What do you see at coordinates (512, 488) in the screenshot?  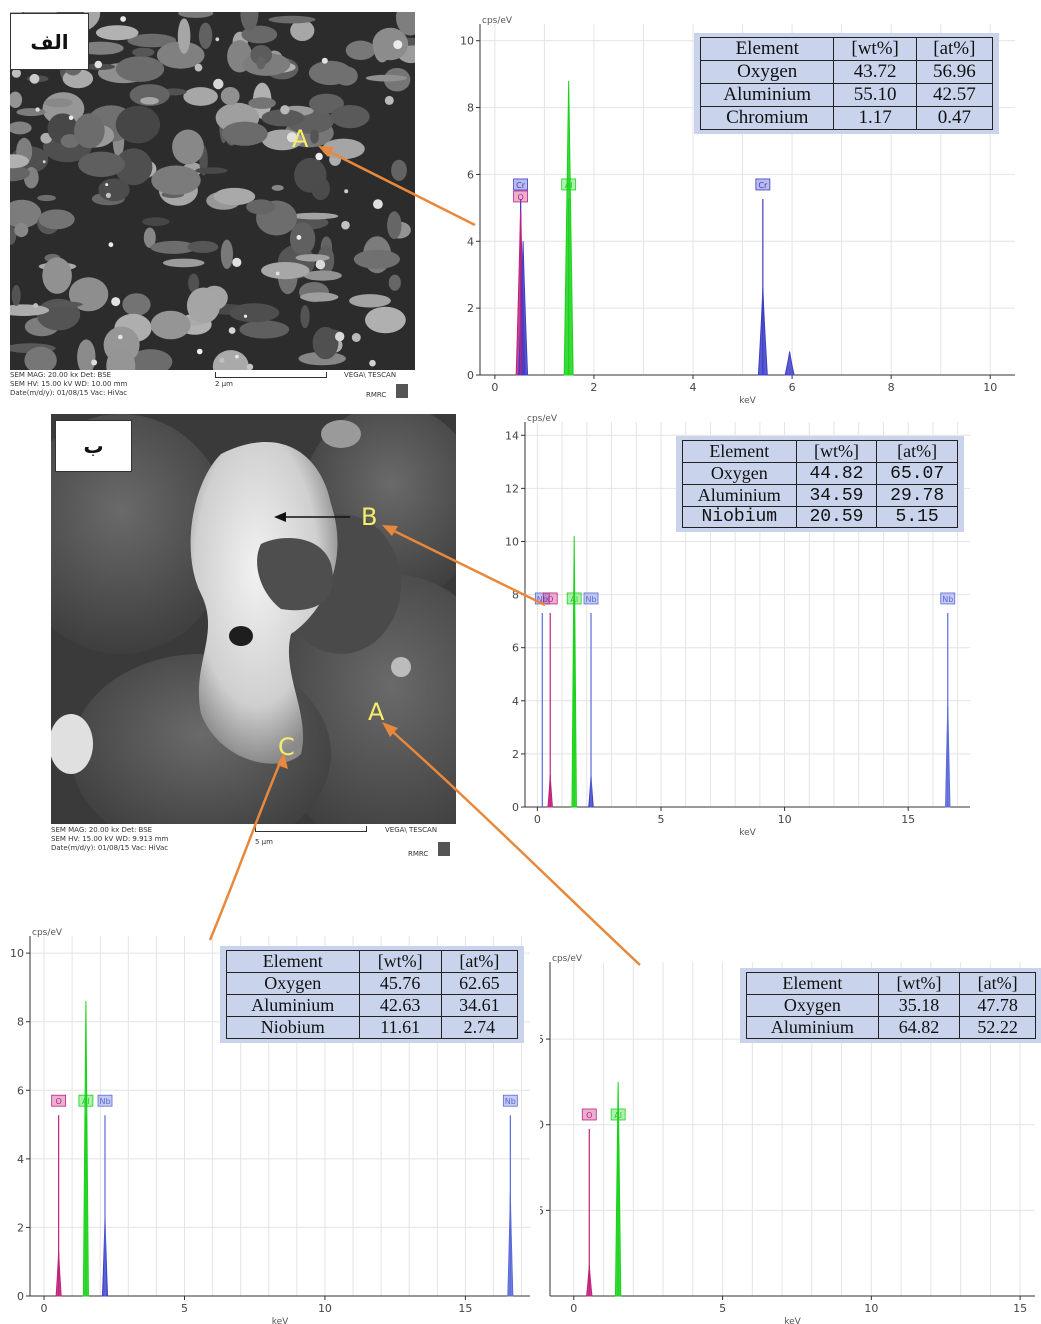 I see `y-tick-label: 12` at bounding box center [512, 488].